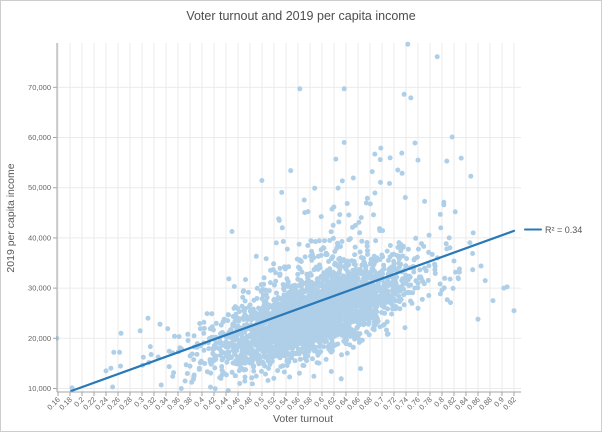 The image size is (602, 438). Describe the element at coordinates (185, 403) in the screenshot. I see `x-tick-label: 0.38` at that location.